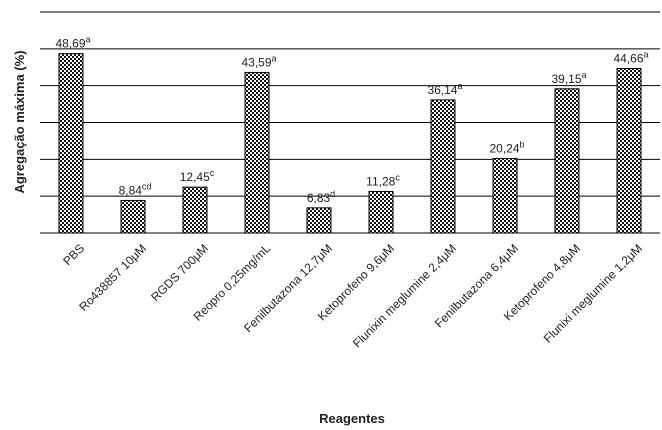  What do you see at coordinates (72, 43) in the screenshot?
I see `data-label: 48,69a` at bounding box center [72, 43].